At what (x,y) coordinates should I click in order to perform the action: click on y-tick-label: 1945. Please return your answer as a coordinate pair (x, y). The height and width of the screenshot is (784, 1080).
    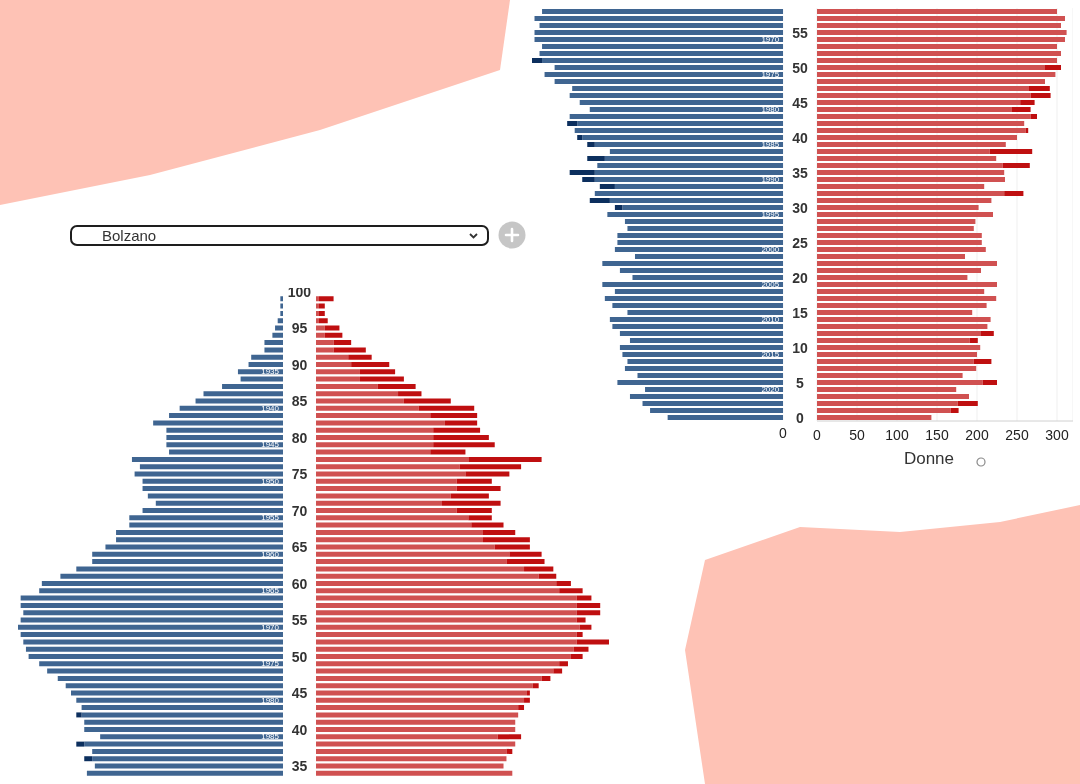
    Looking at the image, I should click on (270, 445).